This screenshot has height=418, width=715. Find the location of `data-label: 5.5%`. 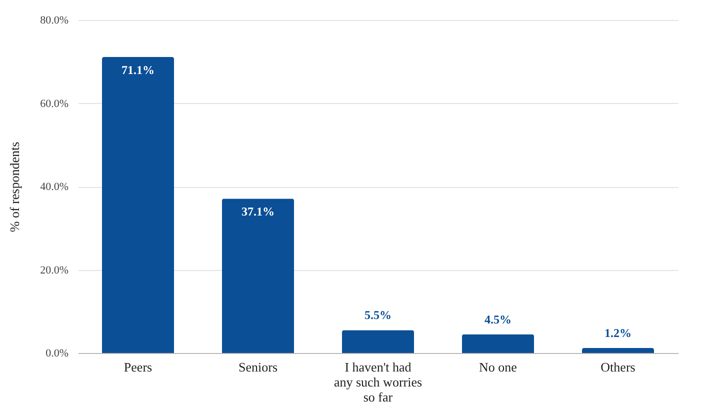

data-label: 5.5% is located at coordinates (378, 315).